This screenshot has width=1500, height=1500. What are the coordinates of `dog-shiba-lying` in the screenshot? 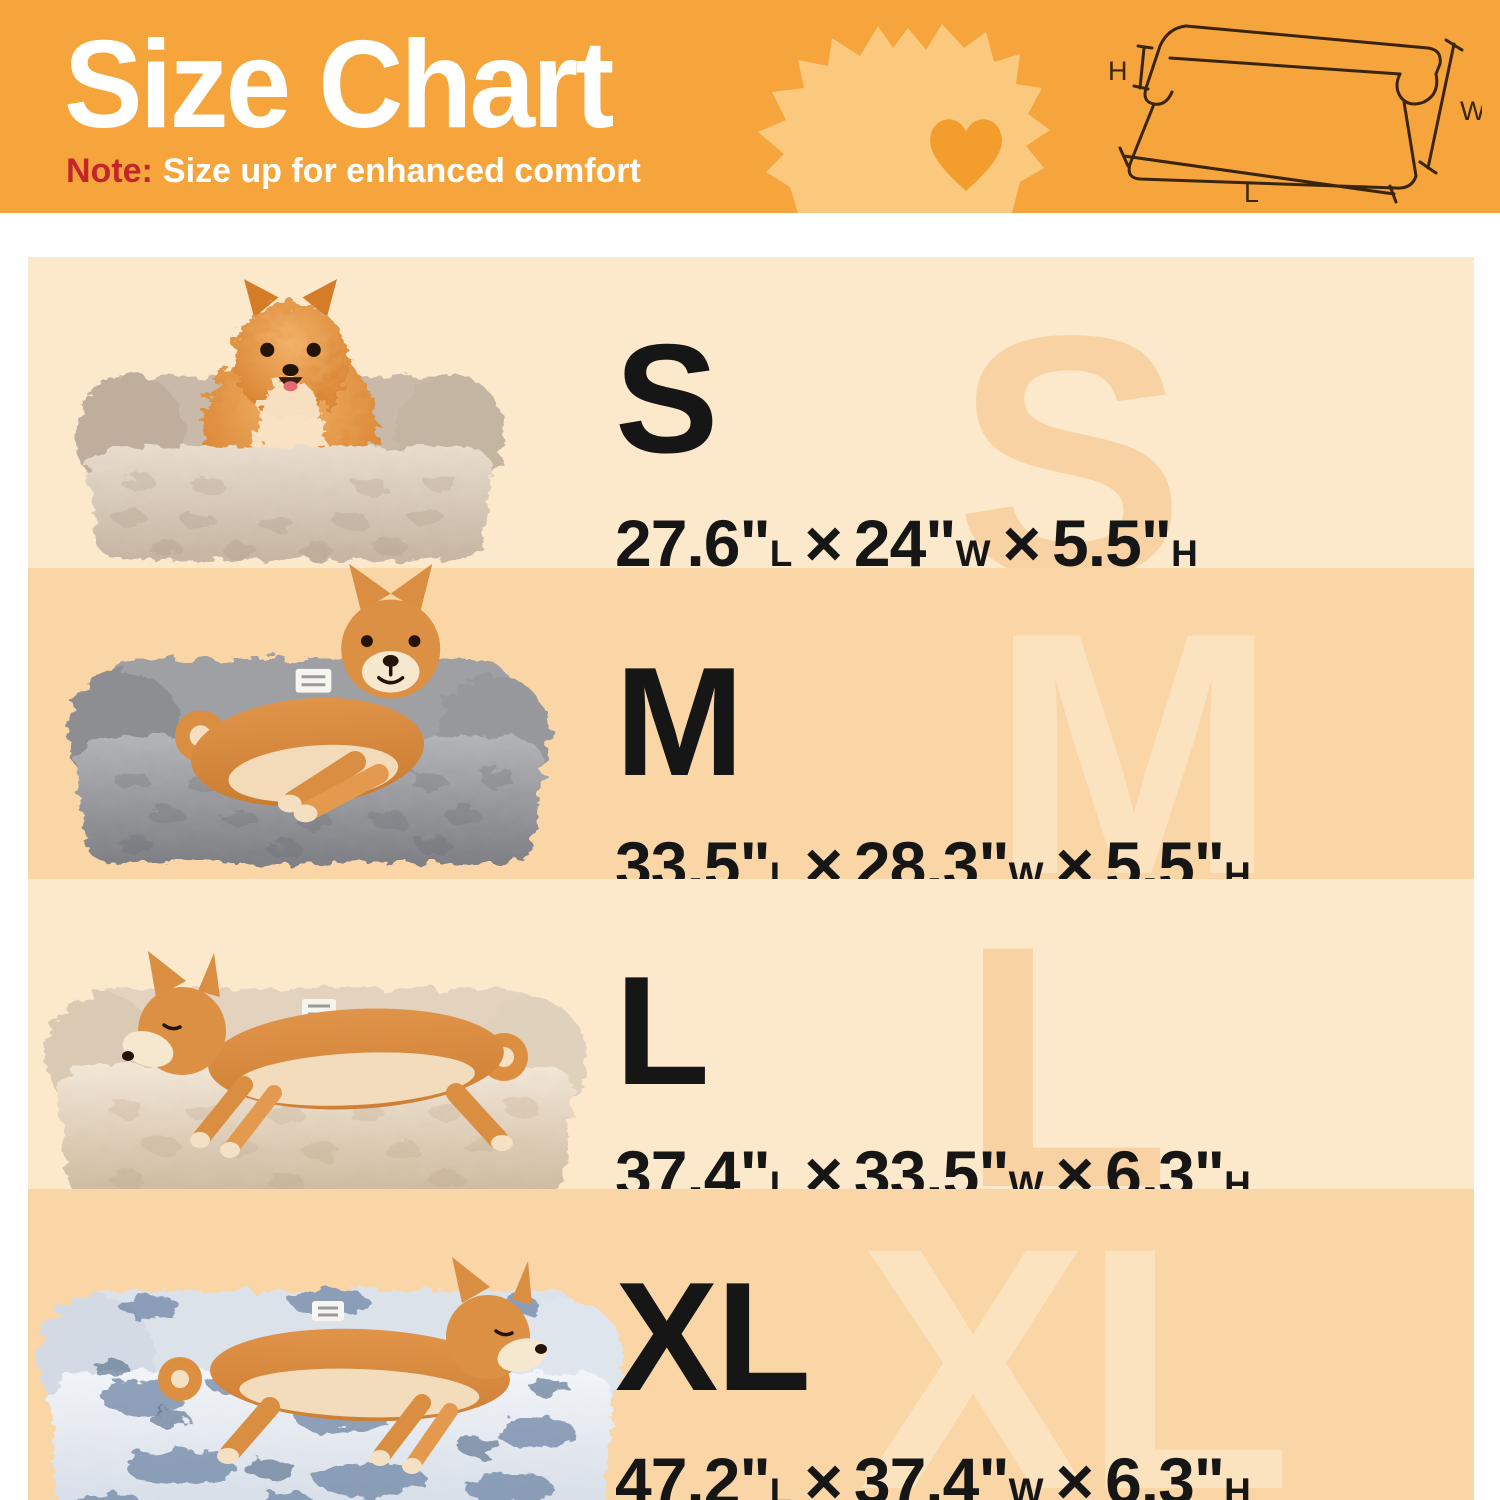 It's located at (307, 693).